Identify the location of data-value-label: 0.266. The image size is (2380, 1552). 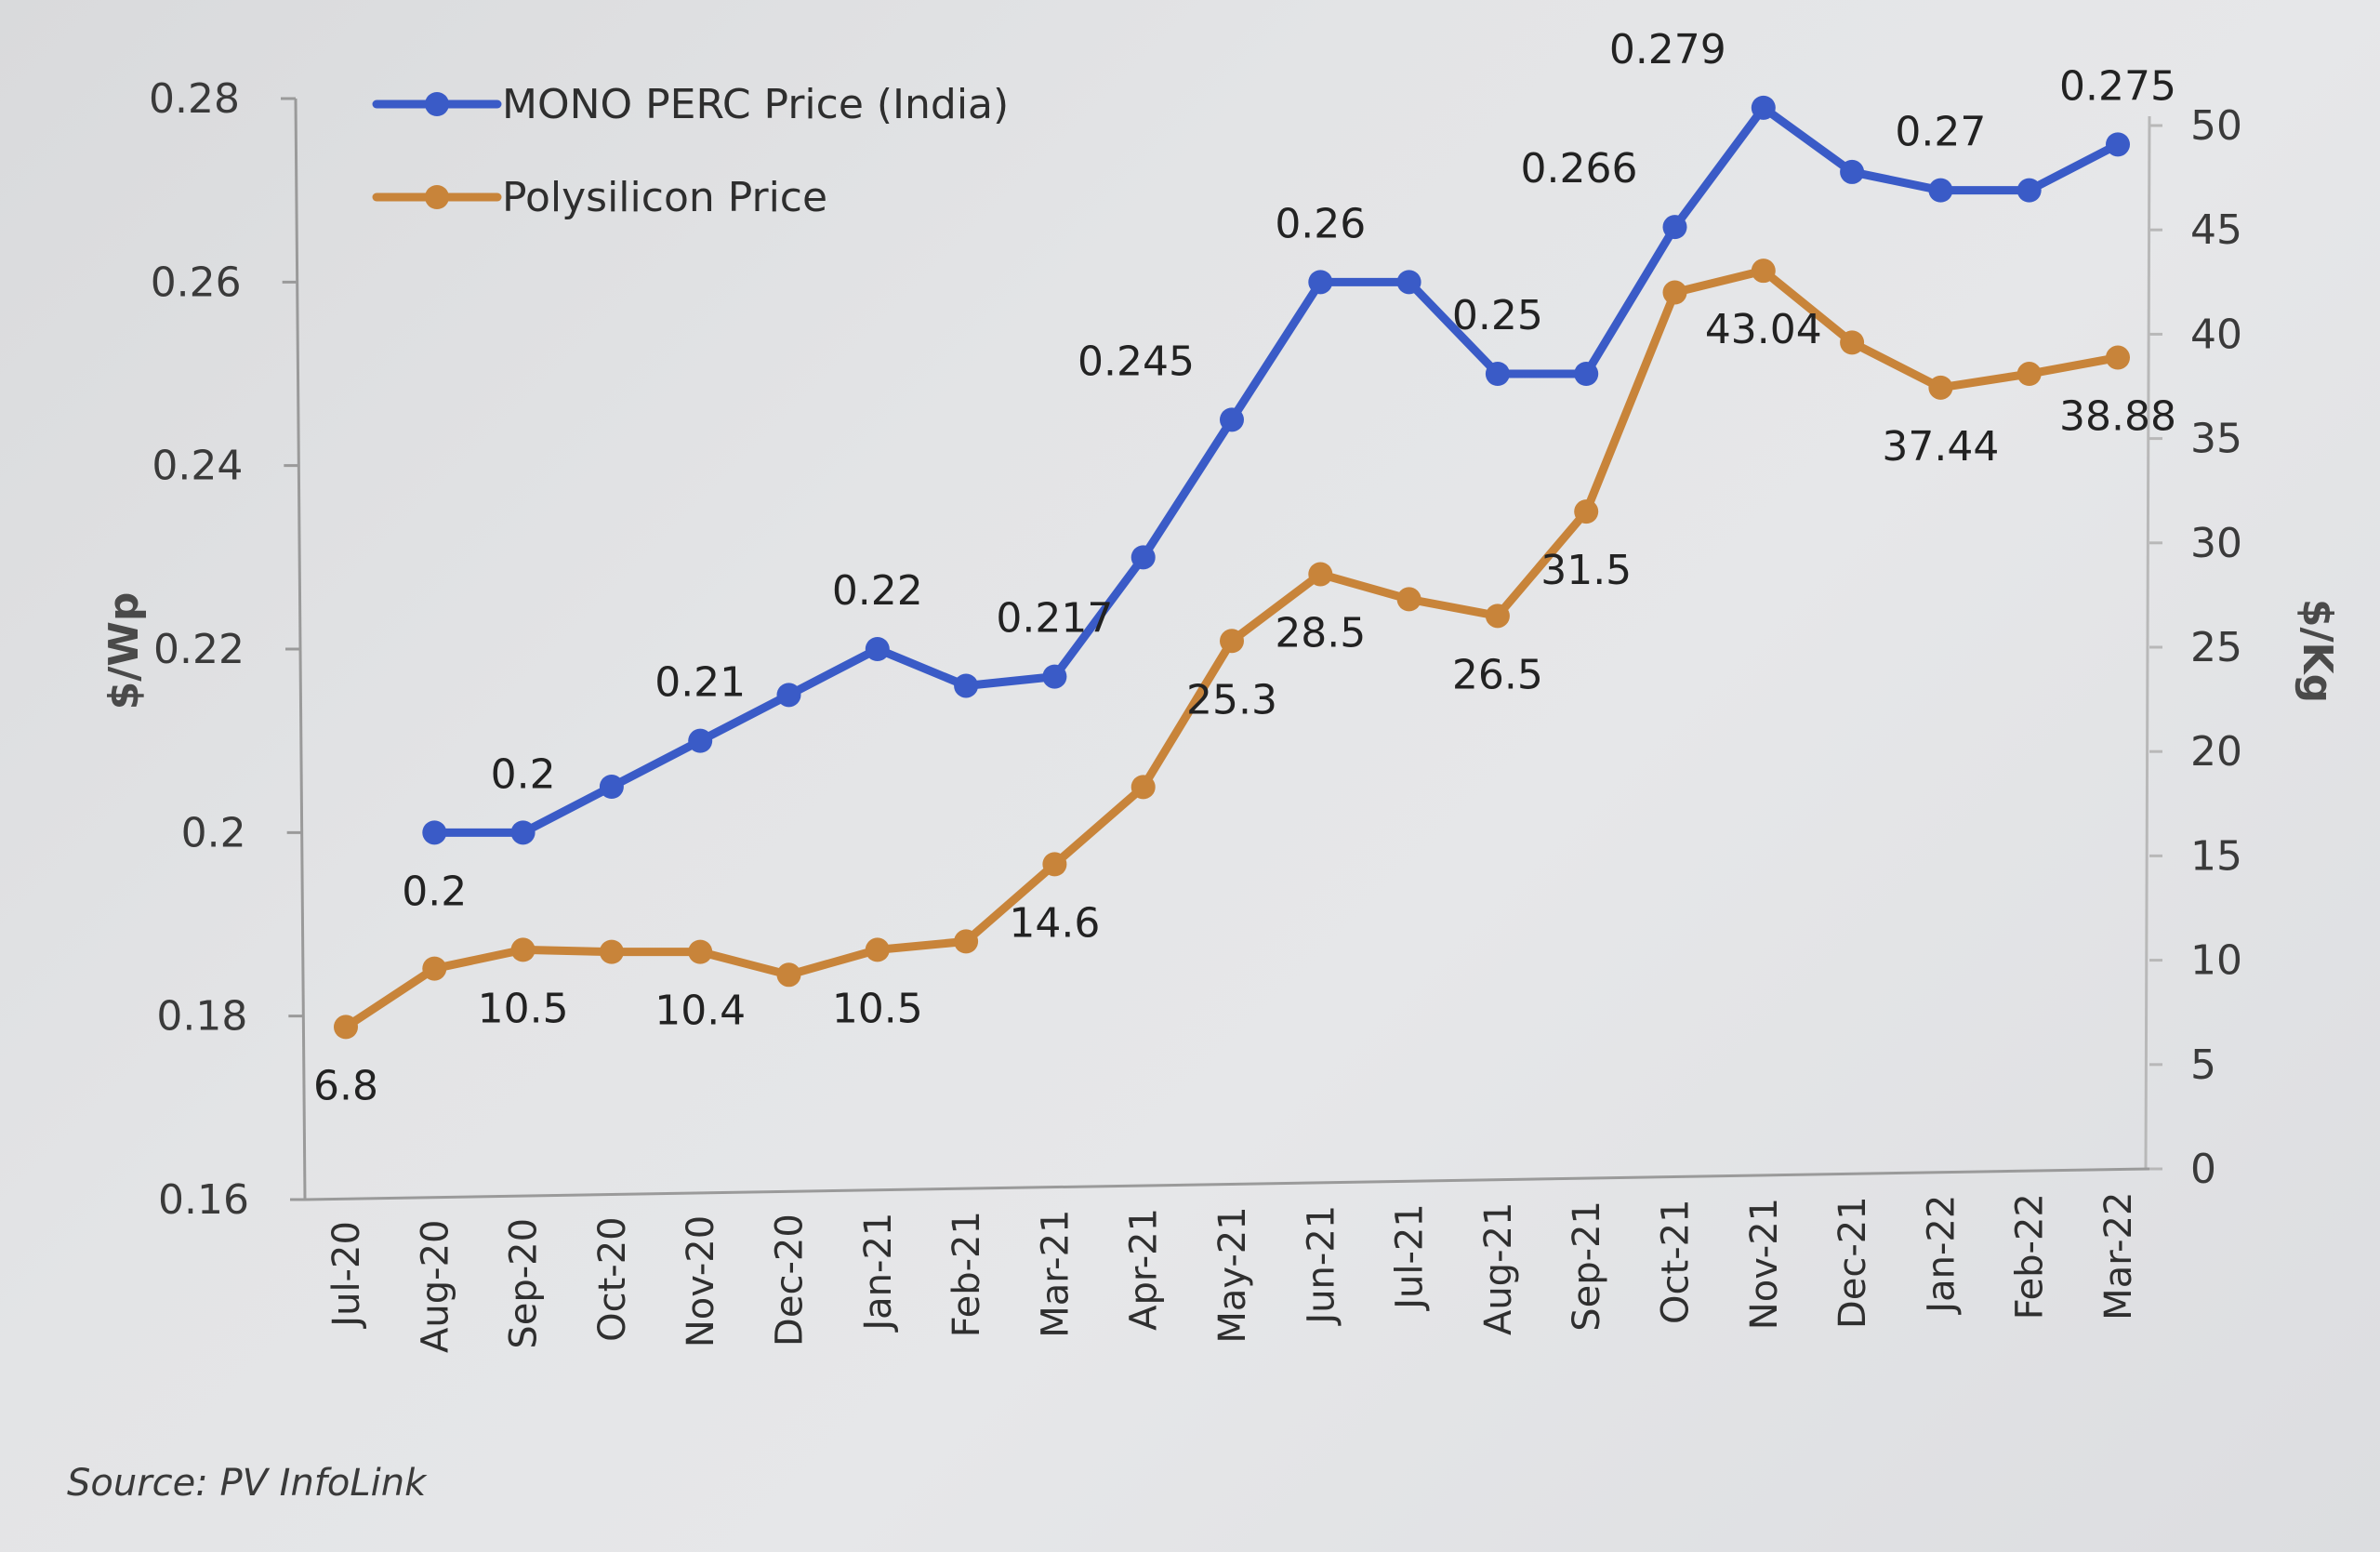
(1579, 168).